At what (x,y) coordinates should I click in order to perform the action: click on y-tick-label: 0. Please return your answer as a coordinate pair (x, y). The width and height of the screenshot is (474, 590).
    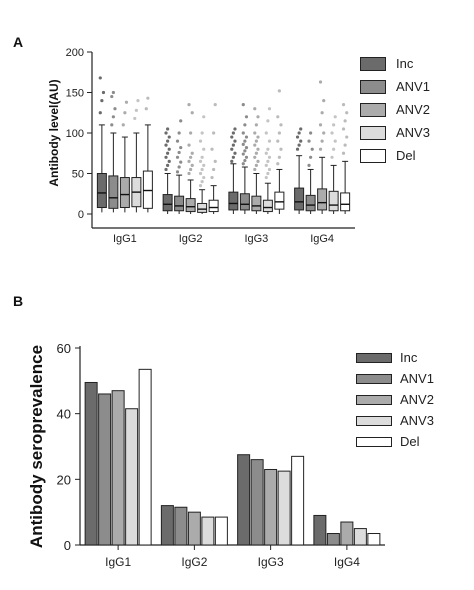
    Looking at the image, I should click on (81, 215).